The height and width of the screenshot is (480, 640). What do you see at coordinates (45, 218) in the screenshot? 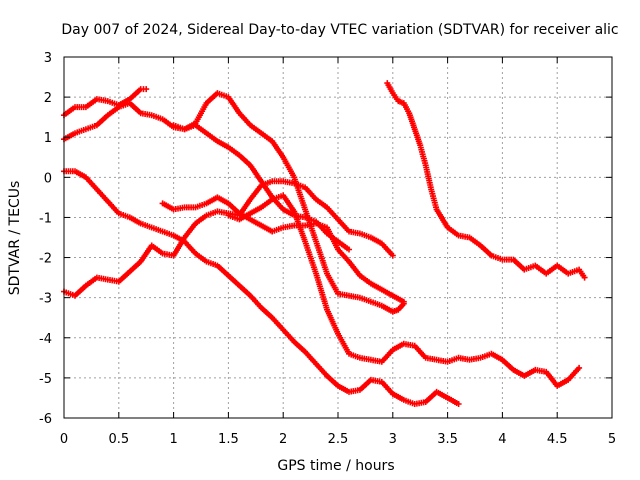
I see `y-tick-label: -1` at bounding box center [45, 218].